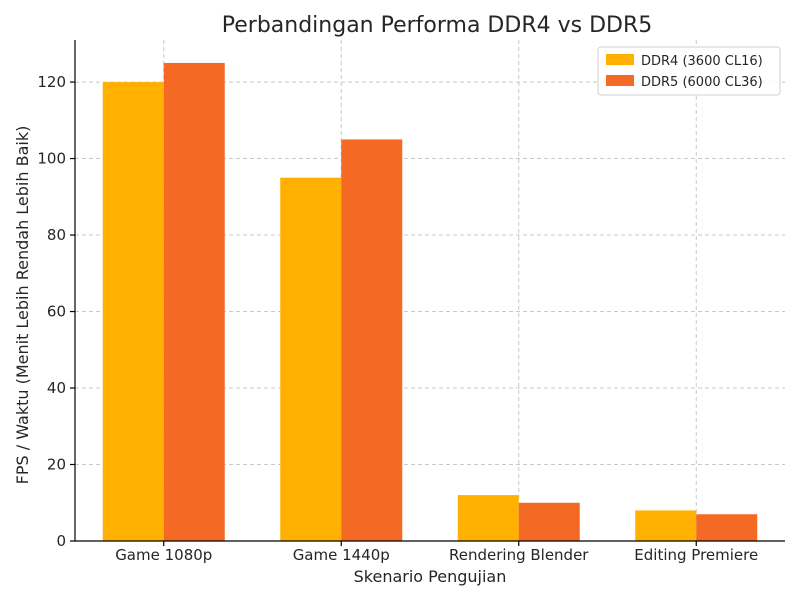  I want to click on legend: DDR4 (3600 CL16) DDR5 (6000 CL36), so click(689, 71).